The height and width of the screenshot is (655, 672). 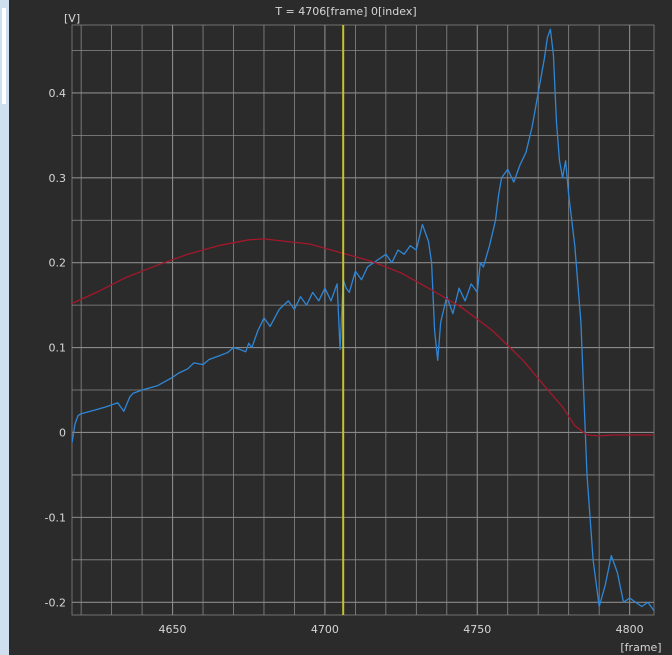 What do you see at coordinates (640, 647) in the screenshot?
I see `x-axis-unit: [frame]` at bounding box center [640, 647].